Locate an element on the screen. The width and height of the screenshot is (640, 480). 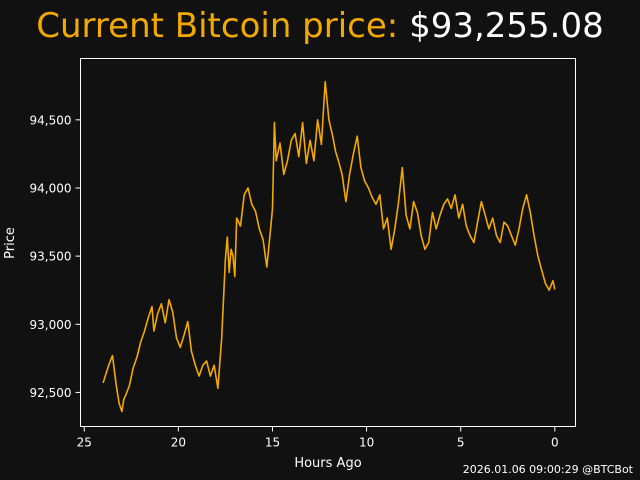
x-tick-label: 5 is located at coordinates (461, 443).